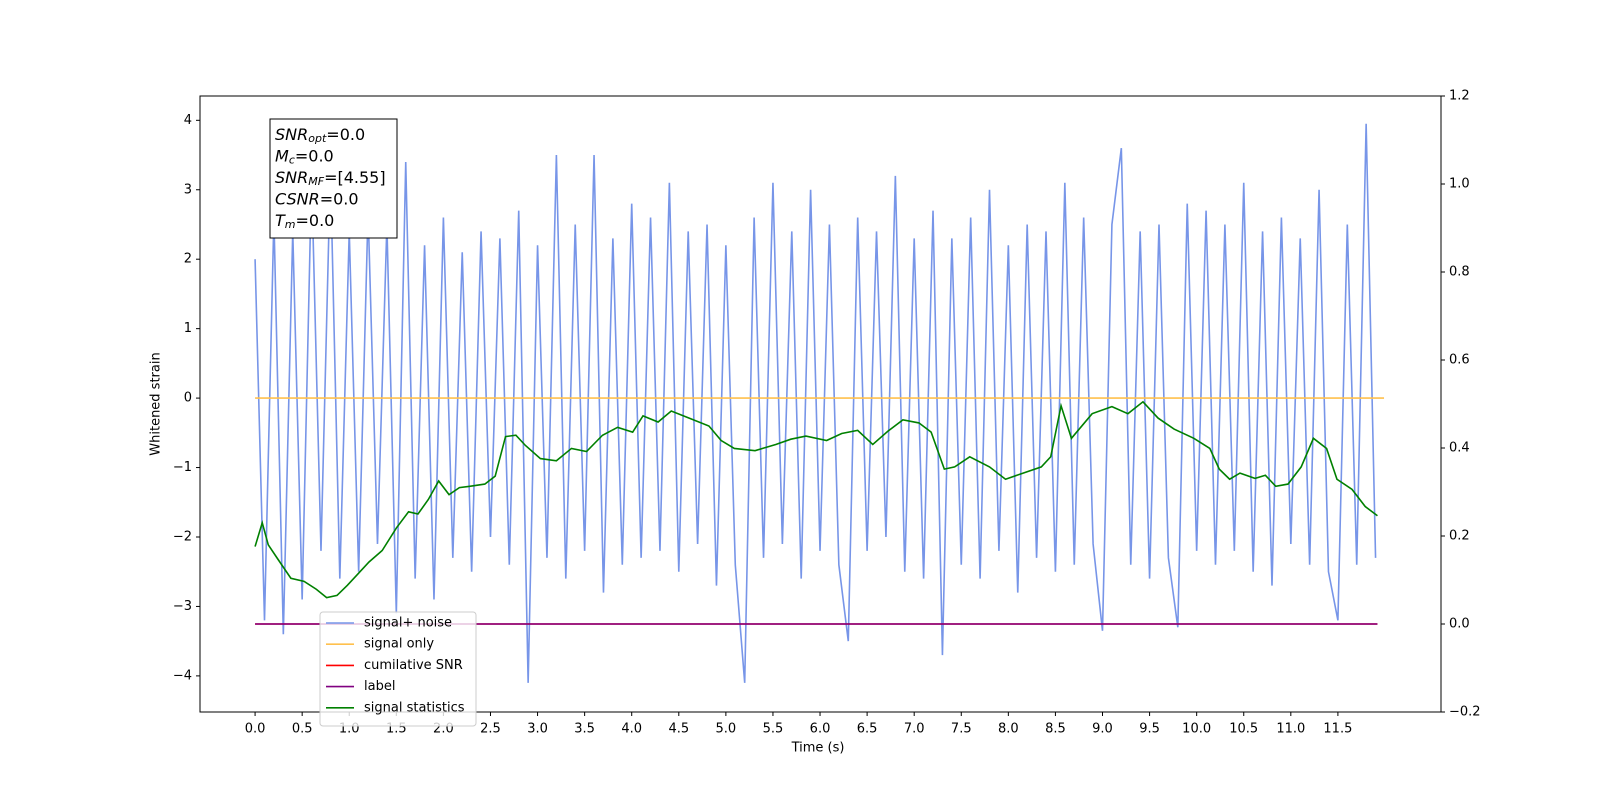 The height and width of the screenshot is (800, 1600). What do you see at coordinates (188, 120) in the screenshot?
I see `y-tick-label: 4` at bounding box center [188, 120].